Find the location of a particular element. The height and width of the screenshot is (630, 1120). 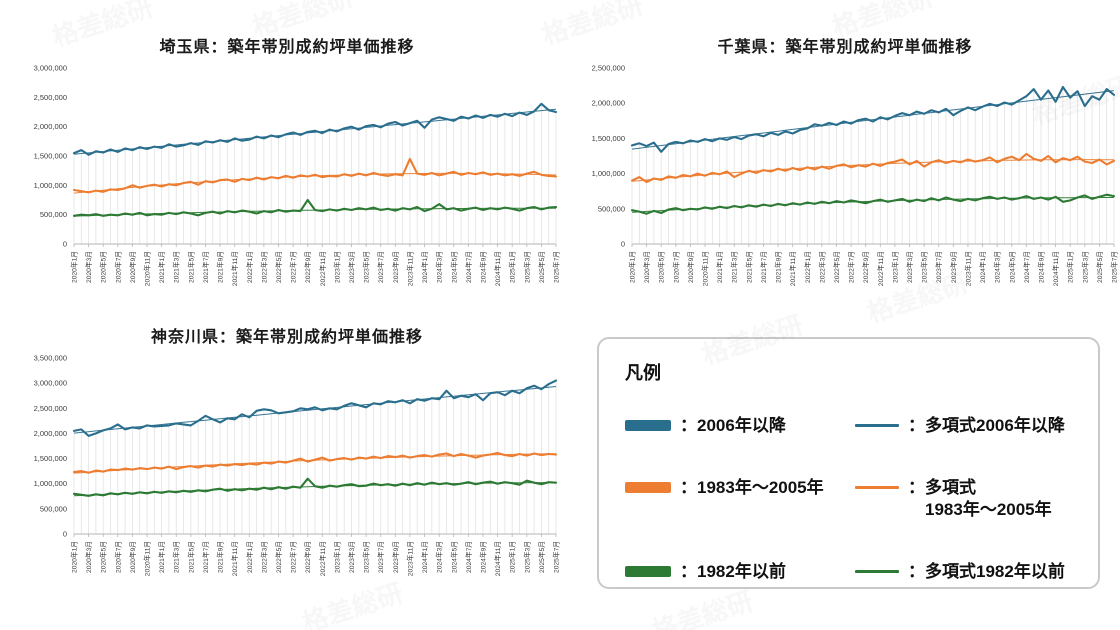

legend-label: ：多項式 1983年〜2005年 is located at coordinates (980, 498).